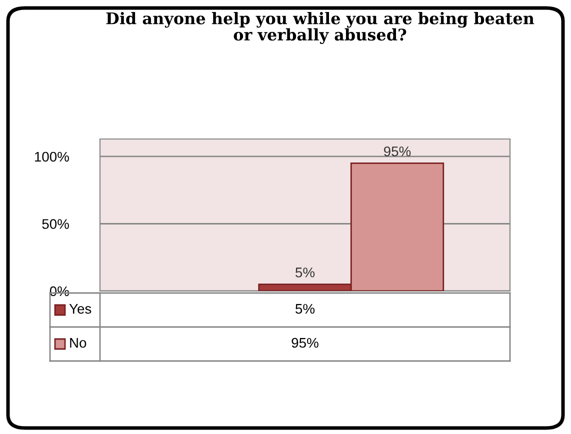 This screenshot has width=571, height=434. What do you see at coordinates (55, 224) in the screenshot?
I see `y-tick-label: 50%` at bounding box center [55, 224].